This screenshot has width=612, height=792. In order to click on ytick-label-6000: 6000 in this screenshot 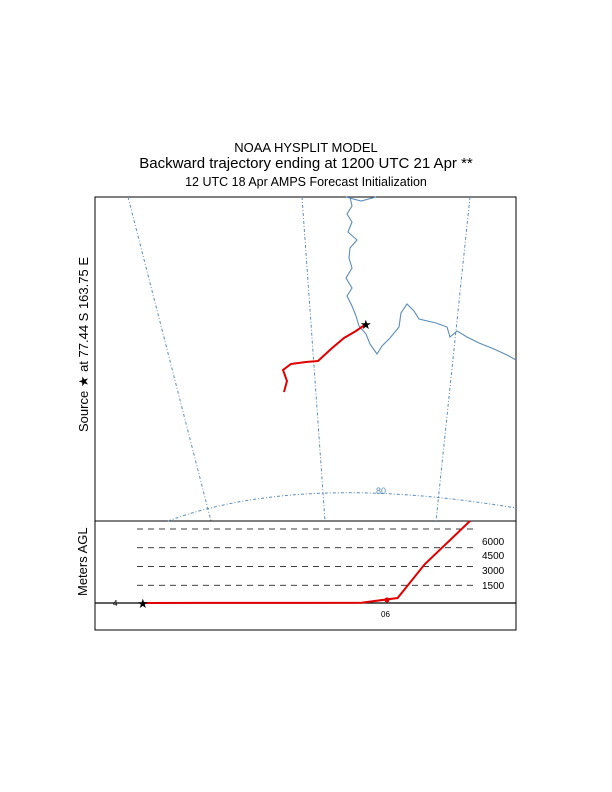, I will do `click(493, 542)`.